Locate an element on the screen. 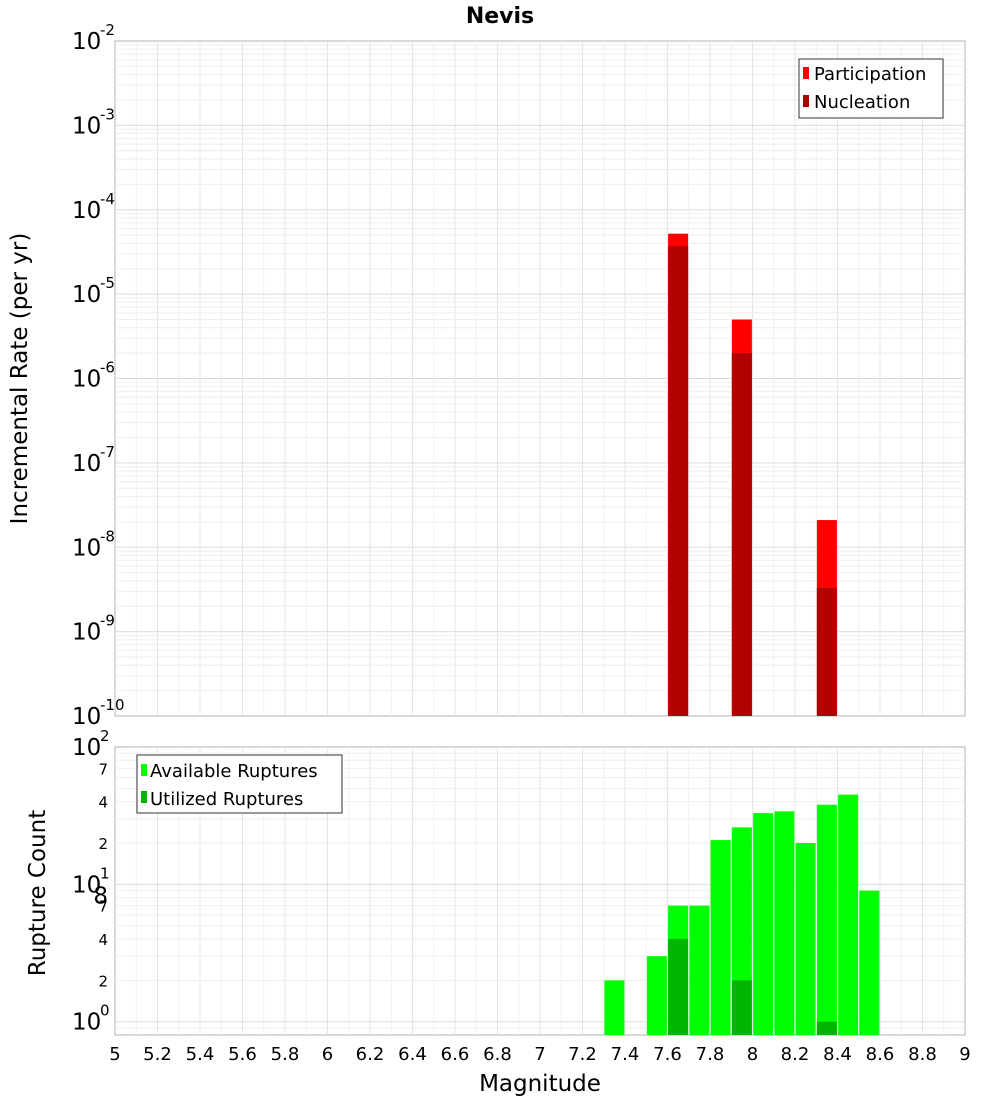  legend-swatch-available is located at coordinates (144, 770).